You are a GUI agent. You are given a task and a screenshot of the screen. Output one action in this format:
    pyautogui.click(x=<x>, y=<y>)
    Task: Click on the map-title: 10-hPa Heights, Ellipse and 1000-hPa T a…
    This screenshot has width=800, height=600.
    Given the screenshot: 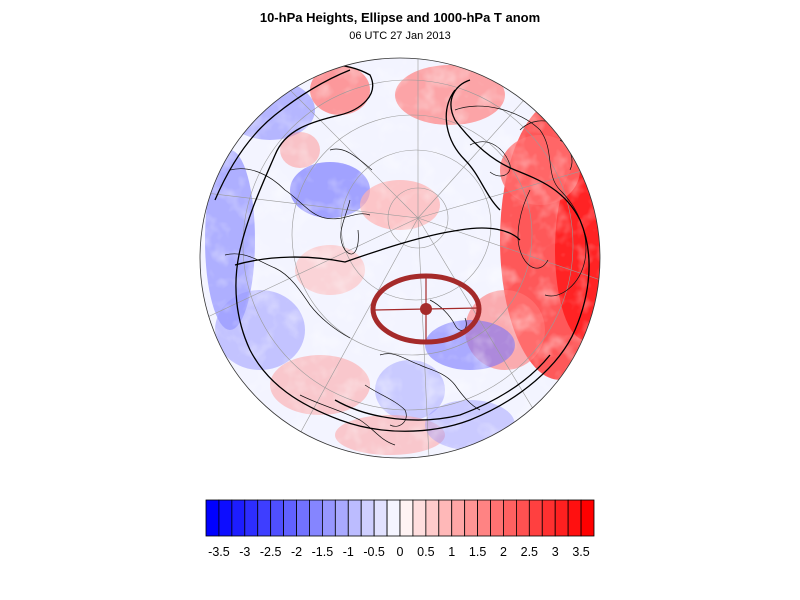 What is the action you would take?
    pyautogui.click(x=400, y=17)
    